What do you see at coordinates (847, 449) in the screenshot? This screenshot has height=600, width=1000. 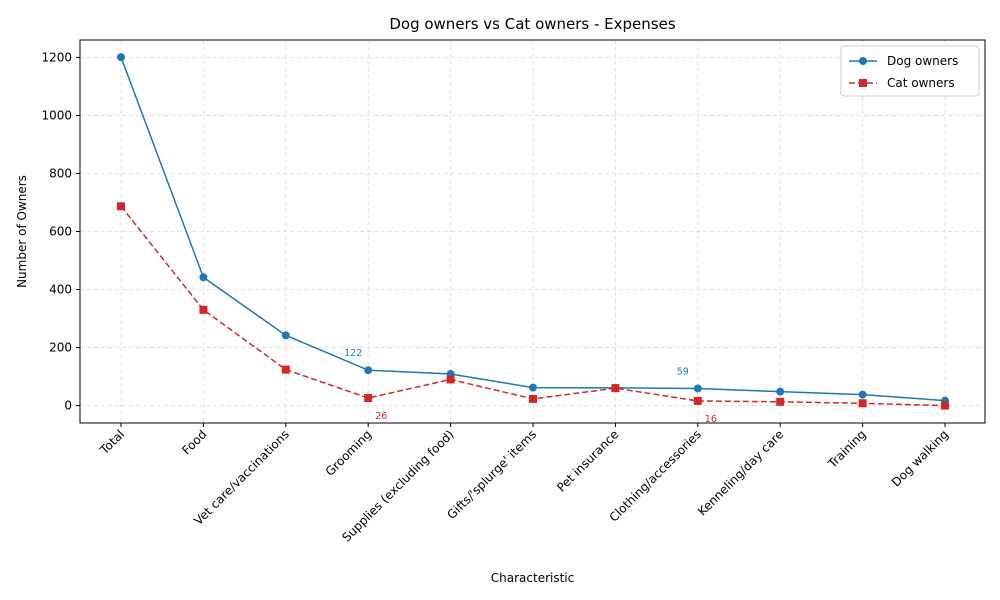 I see `x-tick-label: Training` at bounding box center [847, 449].